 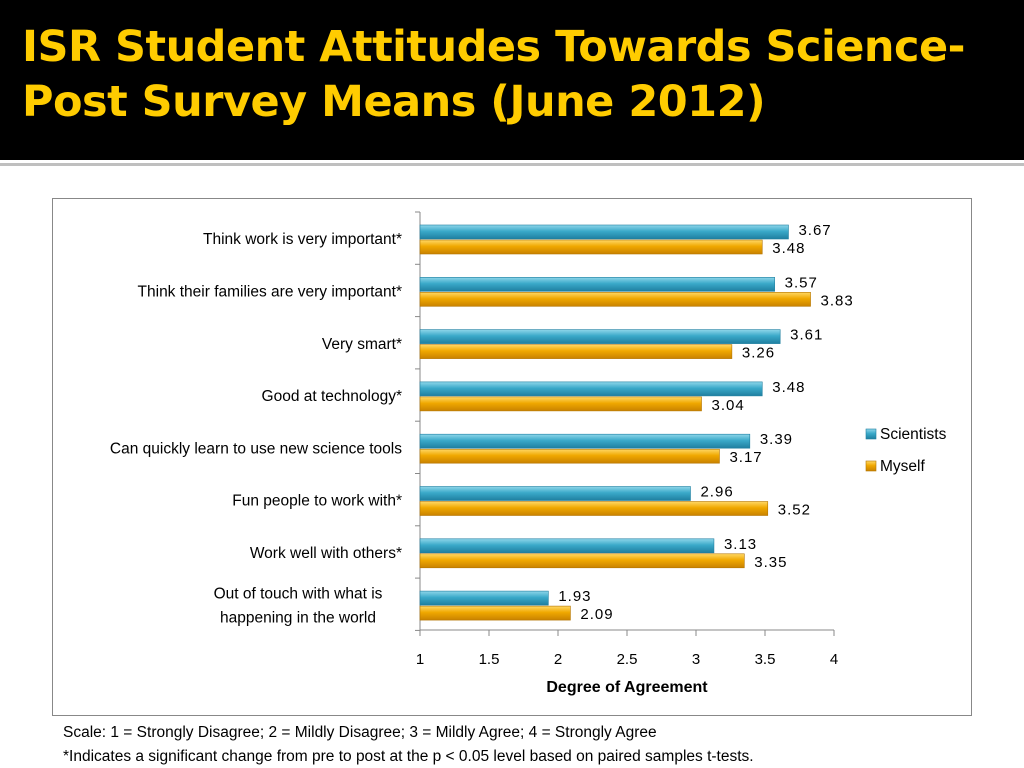 I want to click on data-label-myself: 3.52, so click(x=794, y=510).